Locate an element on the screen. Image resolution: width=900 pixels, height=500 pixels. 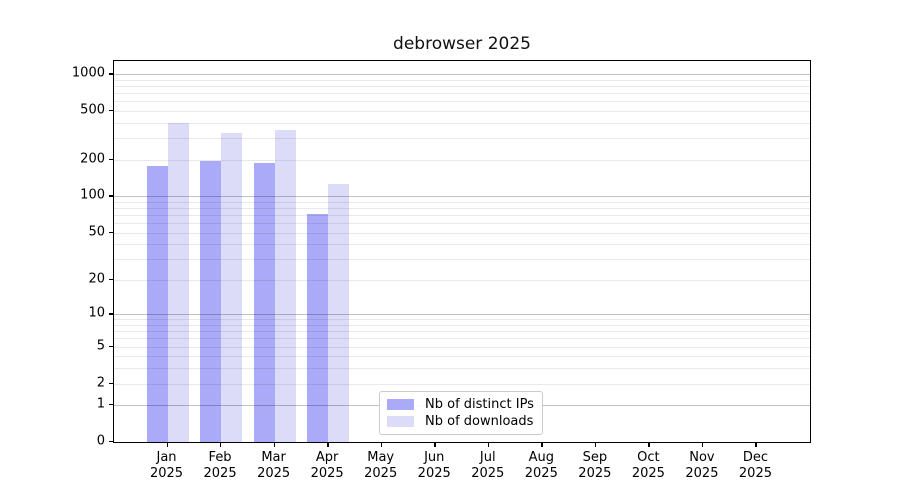
y-tick-label: 2 is located at coordinates (100, 382).